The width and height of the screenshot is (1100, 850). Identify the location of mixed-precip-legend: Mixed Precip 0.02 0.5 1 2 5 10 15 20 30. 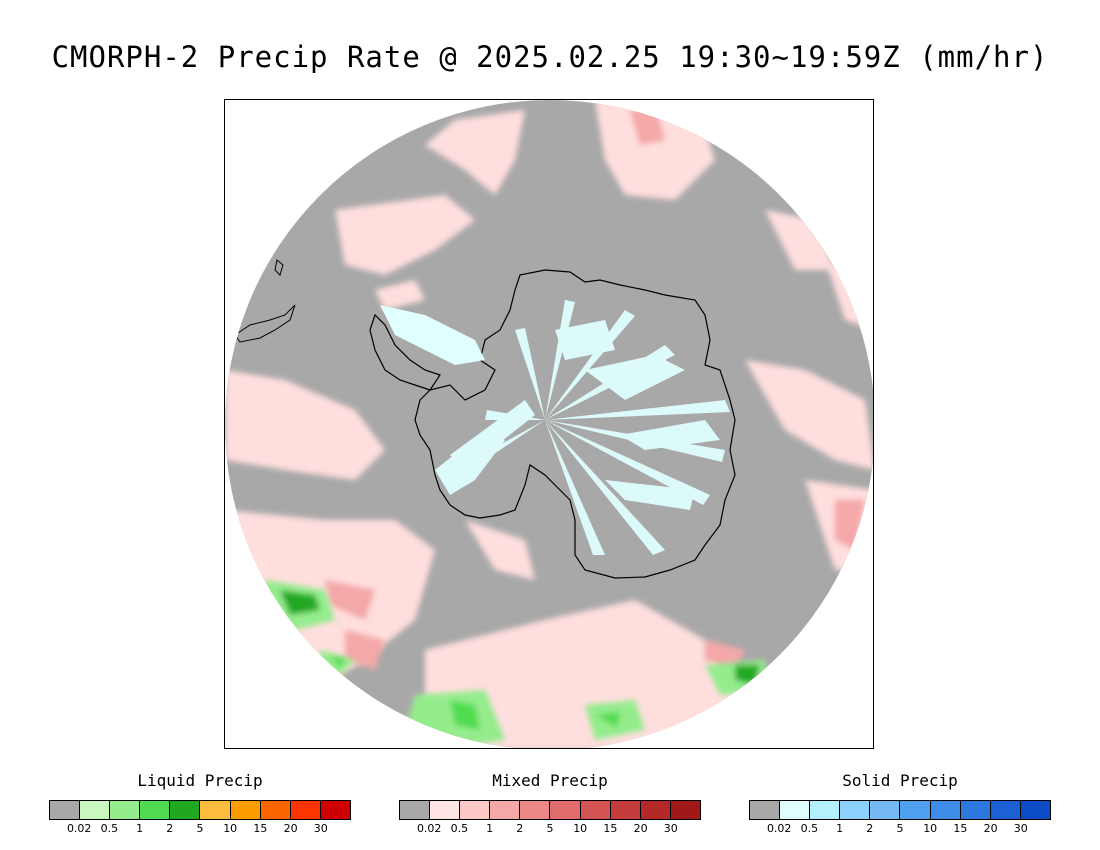
(550, 803).